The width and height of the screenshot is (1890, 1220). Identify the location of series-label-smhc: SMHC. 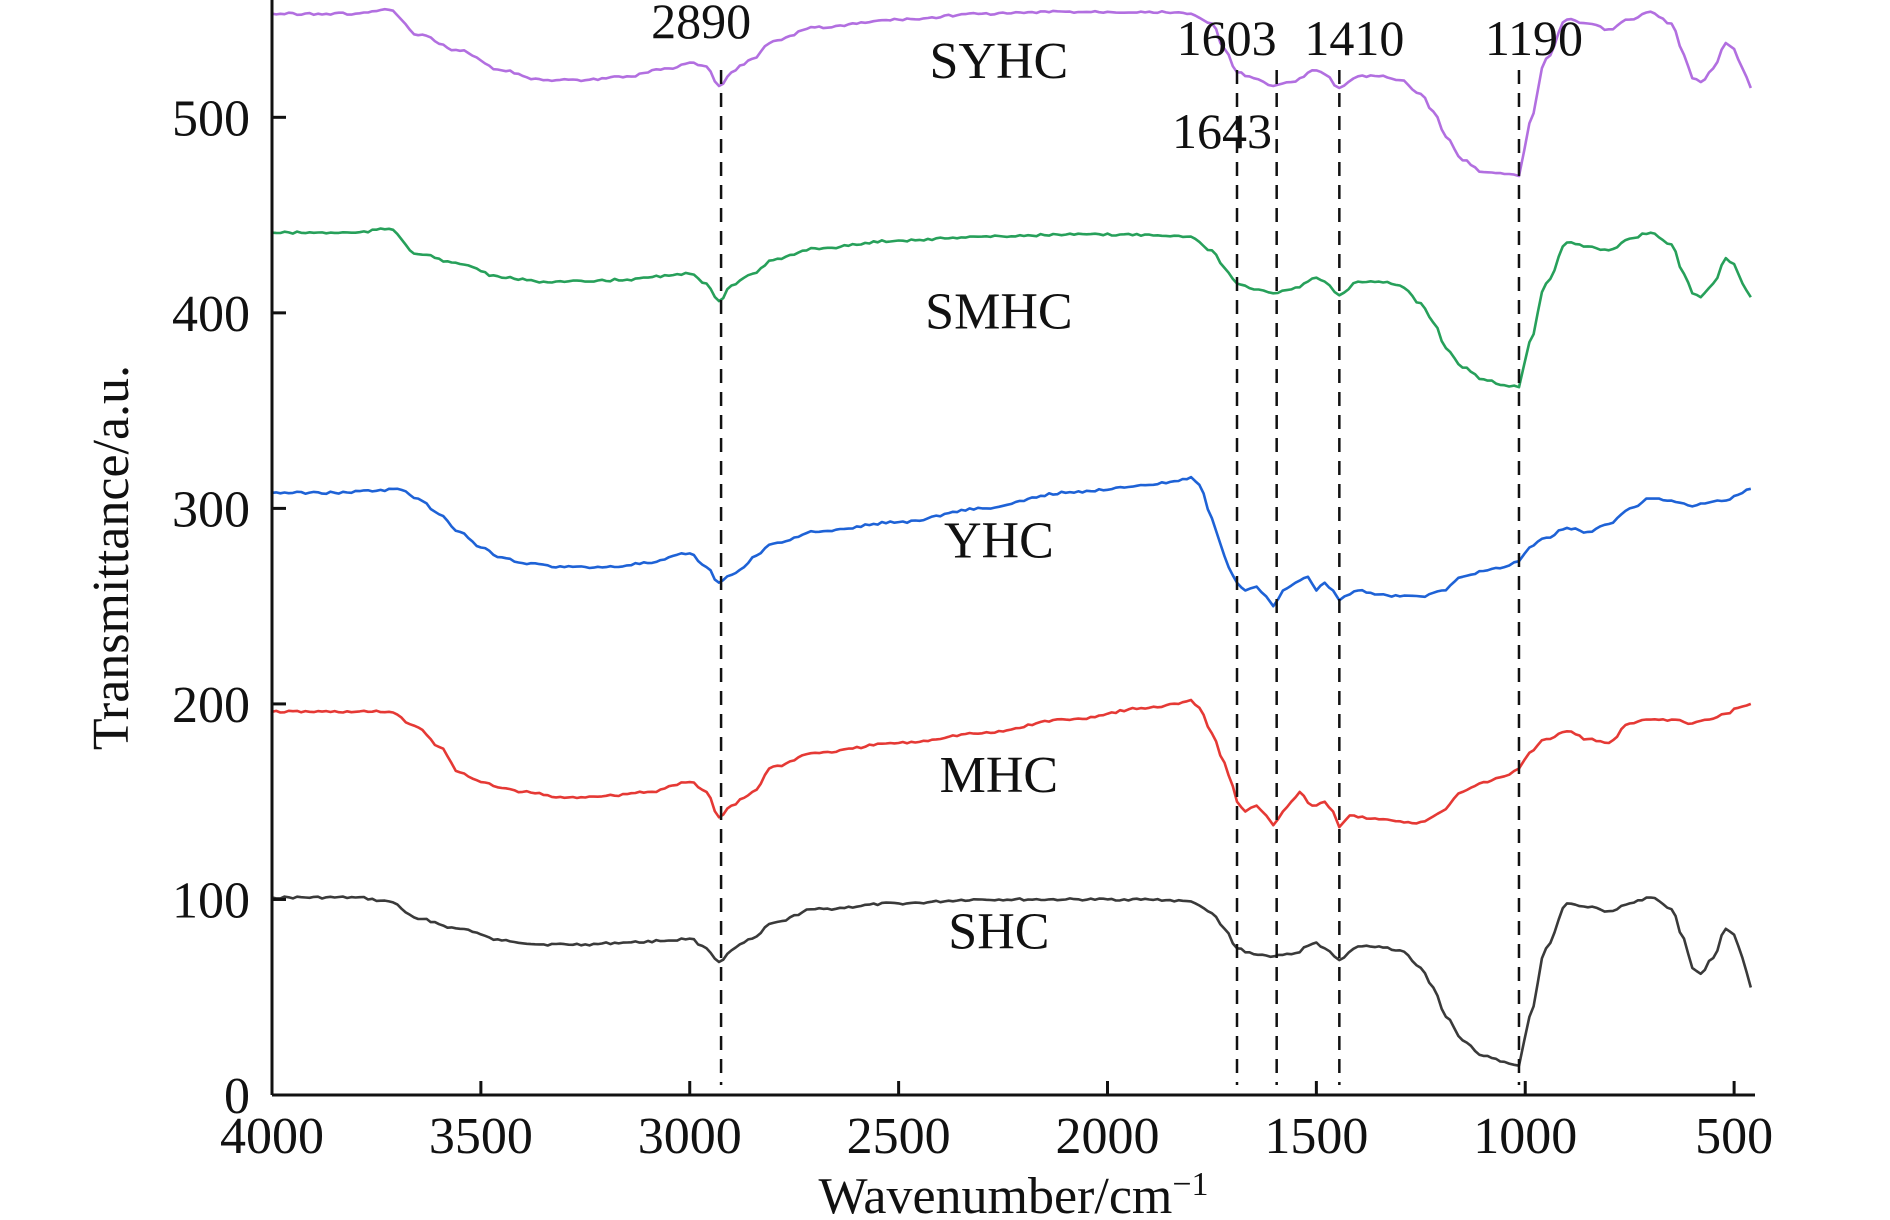
(998, 312).